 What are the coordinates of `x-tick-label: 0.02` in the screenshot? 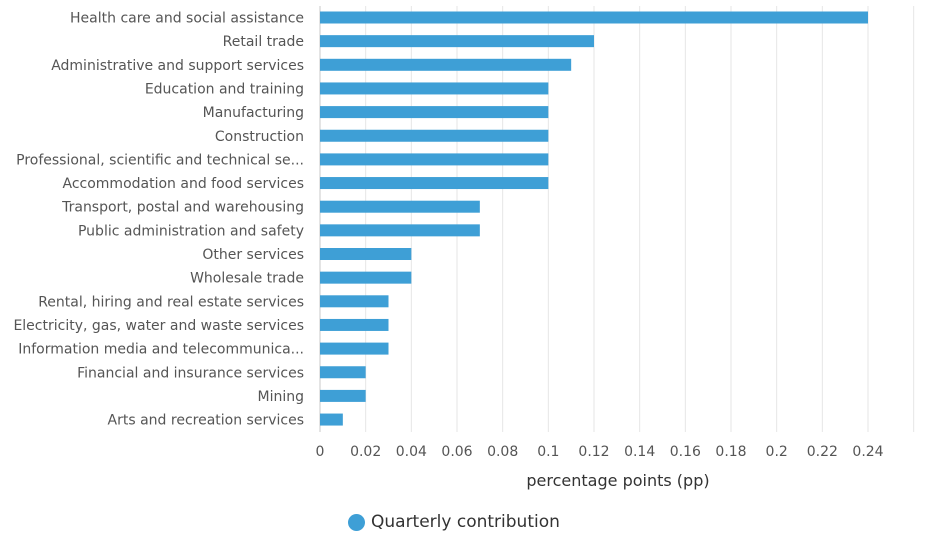 It's located at (365, 452).